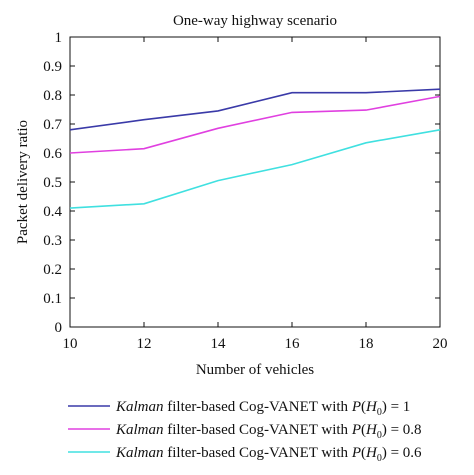 The image size is (474, 475). What do you see at coordinates (52, 96) in the screenshot?
I see `y-tick-label: 0.8` at bounding box center [52, 96].